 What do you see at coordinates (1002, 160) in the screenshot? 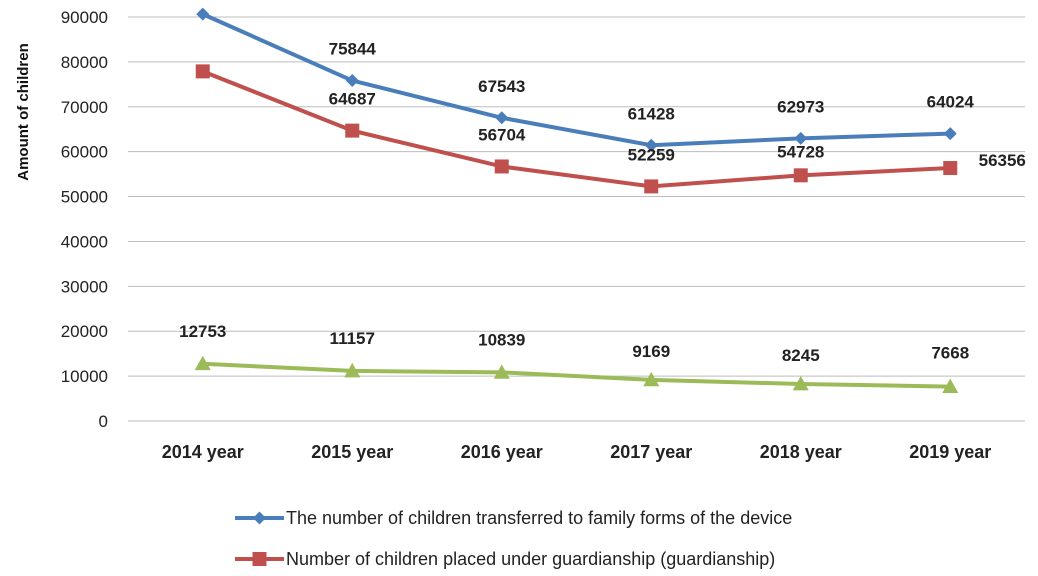
I see `data-label: 56356` at bounding box center [1002, 160].